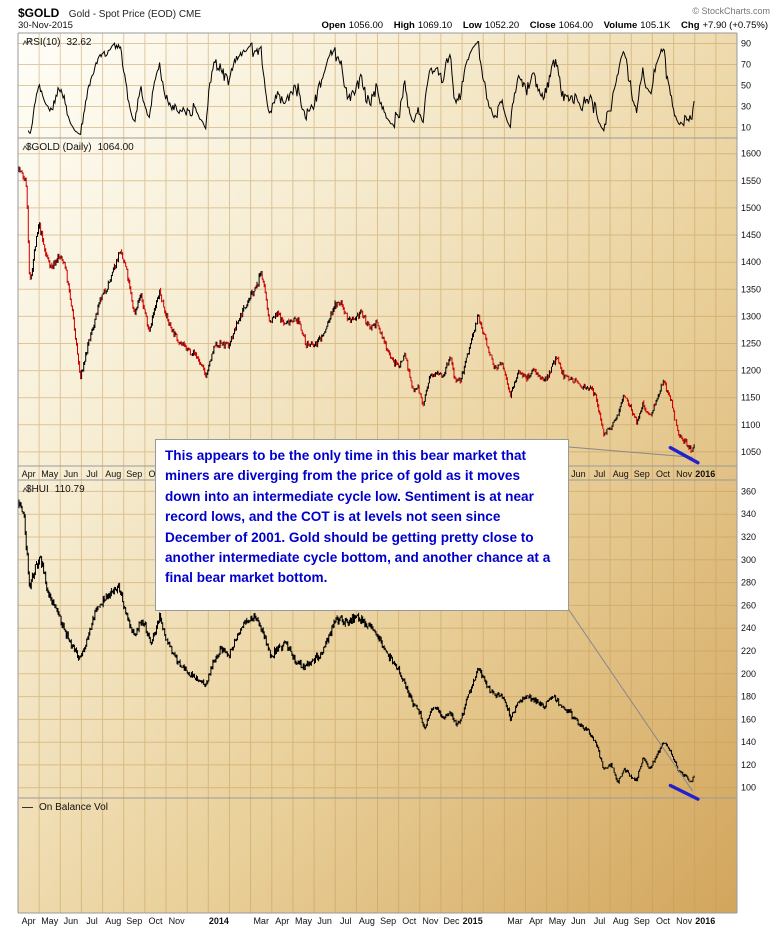 This screenshot has height=931, width=780. Describe the element at coordinates (135, 14) in the screenshot. I see `symbol-description: Gold - Spot Price (EOD) CME` at that location.